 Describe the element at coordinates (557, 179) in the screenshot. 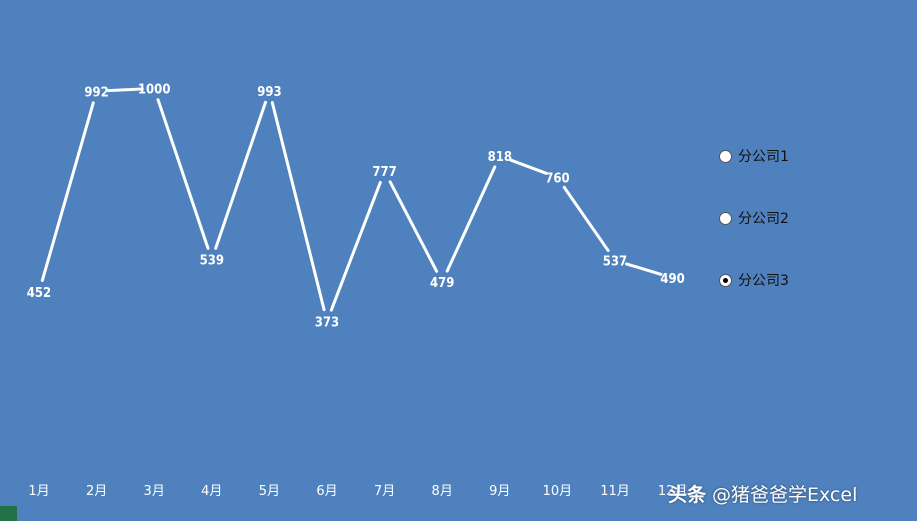

I see `data-label: 760` at that location.